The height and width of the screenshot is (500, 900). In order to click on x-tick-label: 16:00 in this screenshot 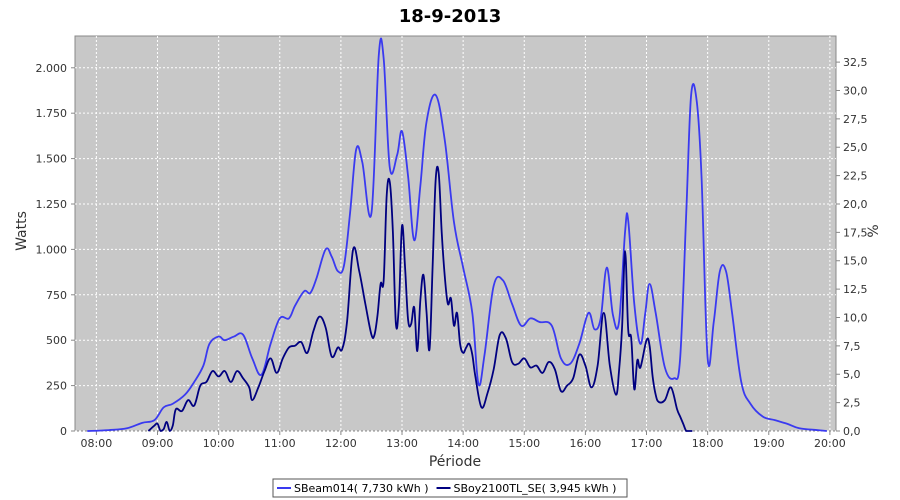, I will do `click(586, 443)`.